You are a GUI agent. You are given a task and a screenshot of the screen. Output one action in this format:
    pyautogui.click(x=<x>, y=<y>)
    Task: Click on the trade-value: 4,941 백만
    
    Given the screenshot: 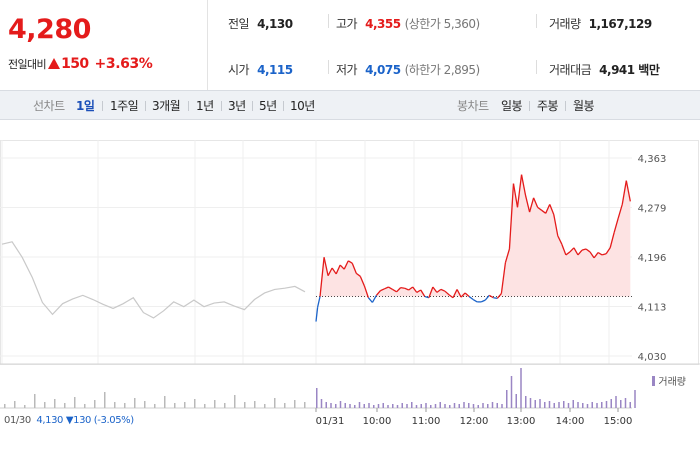 What is the action you would take?
    pyautogui.click(x=629, y=70)
    